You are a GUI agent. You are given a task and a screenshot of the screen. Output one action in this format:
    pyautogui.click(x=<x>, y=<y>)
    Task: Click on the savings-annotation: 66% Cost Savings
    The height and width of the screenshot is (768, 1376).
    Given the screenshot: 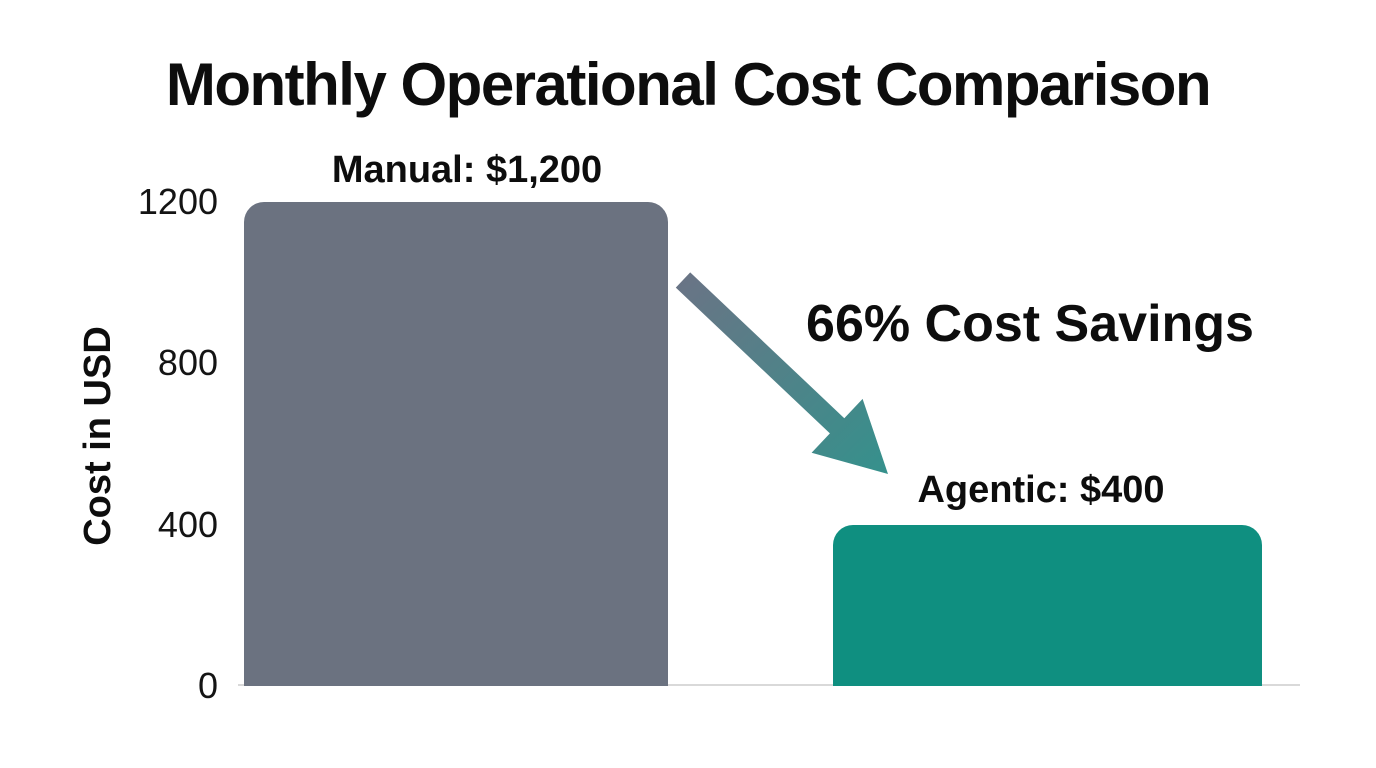 What is the action you would take?
    pyautogui.click(x=1030, y=324)
    